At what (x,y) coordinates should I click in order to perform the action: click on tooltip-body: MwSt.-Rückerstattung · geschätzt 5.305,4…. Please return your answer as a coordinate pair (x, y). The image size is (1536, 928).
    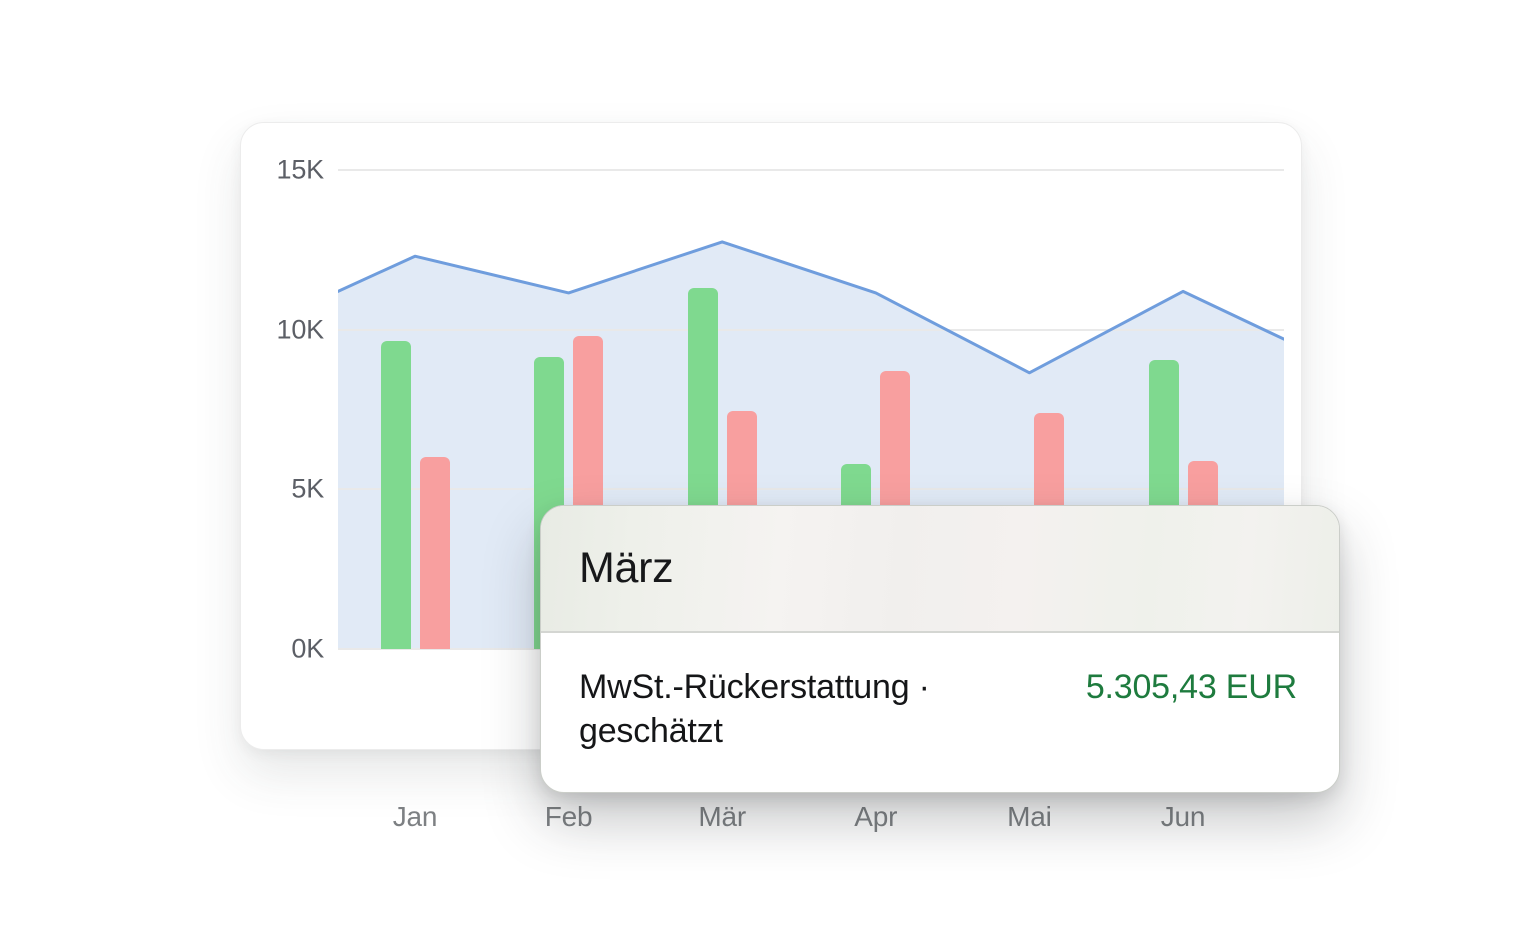
    Looking at the image, I should click on (940, 693).